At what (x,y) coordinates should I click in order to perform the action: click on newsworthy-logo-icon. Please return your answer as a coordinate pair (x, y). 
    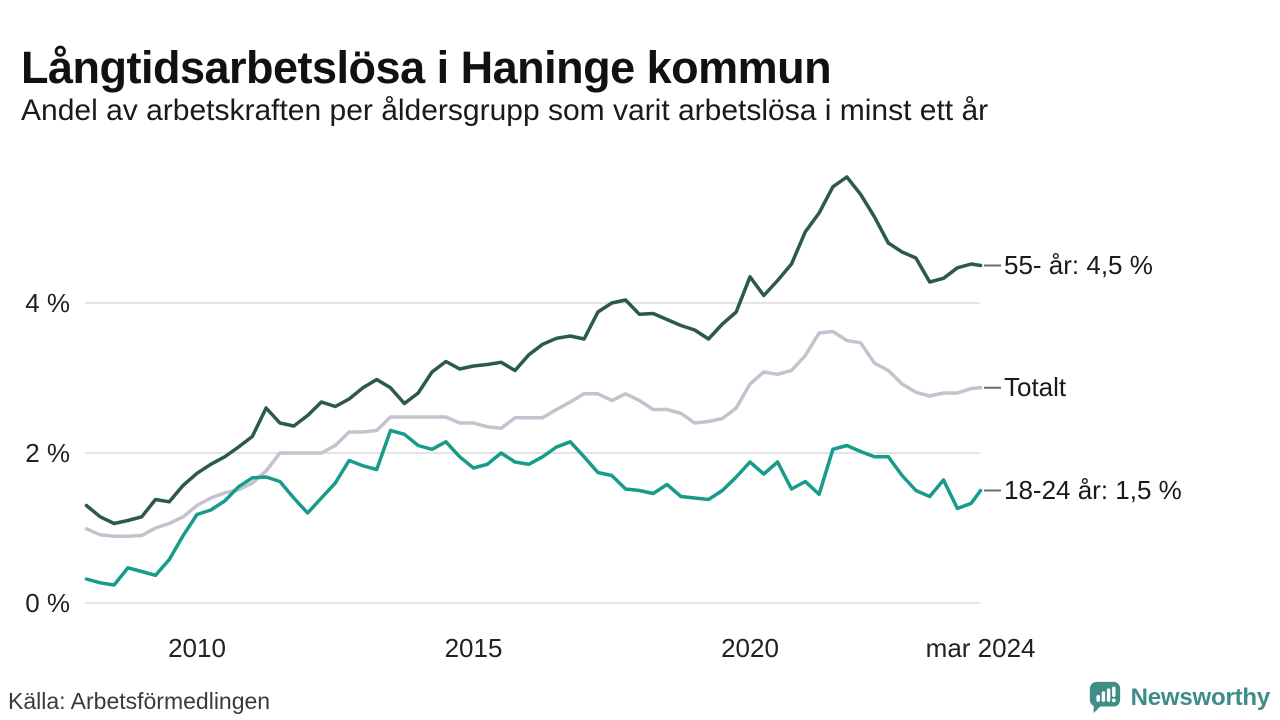
    Looking at the image, I should click on (1104, 697).